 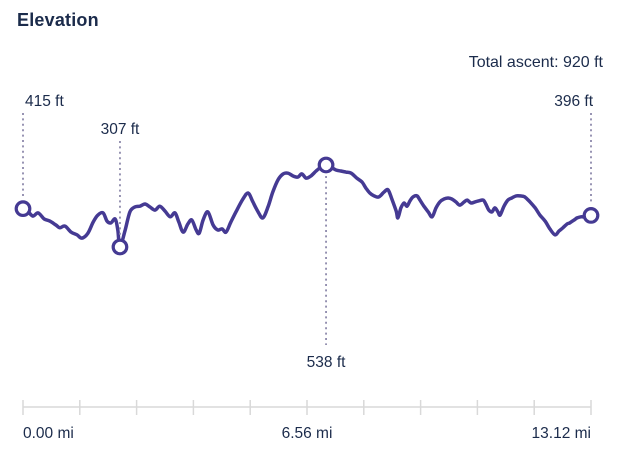 I want to click on x-tick-label: 6.56 mi, so click(x=307, y=433).